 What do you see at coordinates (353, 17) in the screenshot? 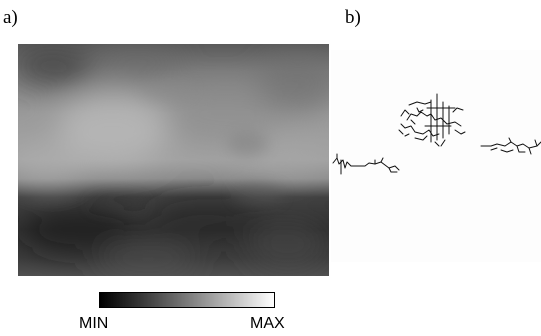
I see `panel-label-b: b)` at bounding box center [353, 17].